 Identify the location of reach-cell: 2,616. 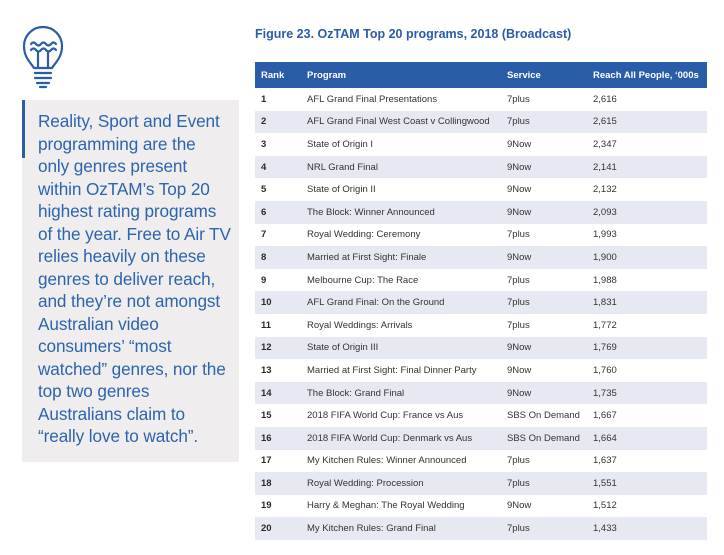
(605, 99).